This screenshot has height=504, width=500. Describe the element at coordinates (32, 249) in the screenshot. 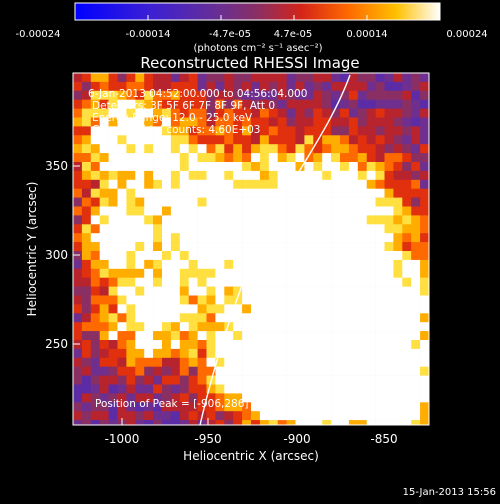

I see `y-axis-label: Heliocentric Y (arcsec)` at that location.